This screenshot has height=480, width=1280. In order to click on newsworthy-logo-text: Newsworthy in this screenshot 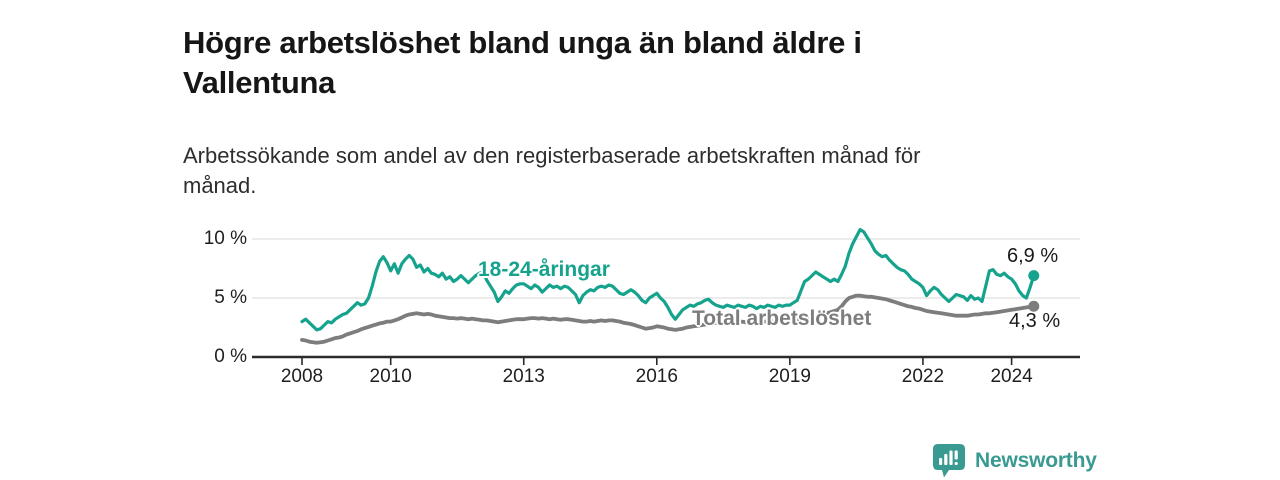, I will do `click(1036, 460)`.